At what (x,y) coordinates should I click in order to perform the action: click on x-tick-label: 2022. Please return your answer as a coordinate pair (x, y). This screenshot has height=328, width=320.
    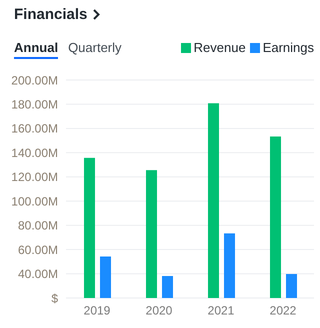
    Looking at the image, I should click on (283, 311).